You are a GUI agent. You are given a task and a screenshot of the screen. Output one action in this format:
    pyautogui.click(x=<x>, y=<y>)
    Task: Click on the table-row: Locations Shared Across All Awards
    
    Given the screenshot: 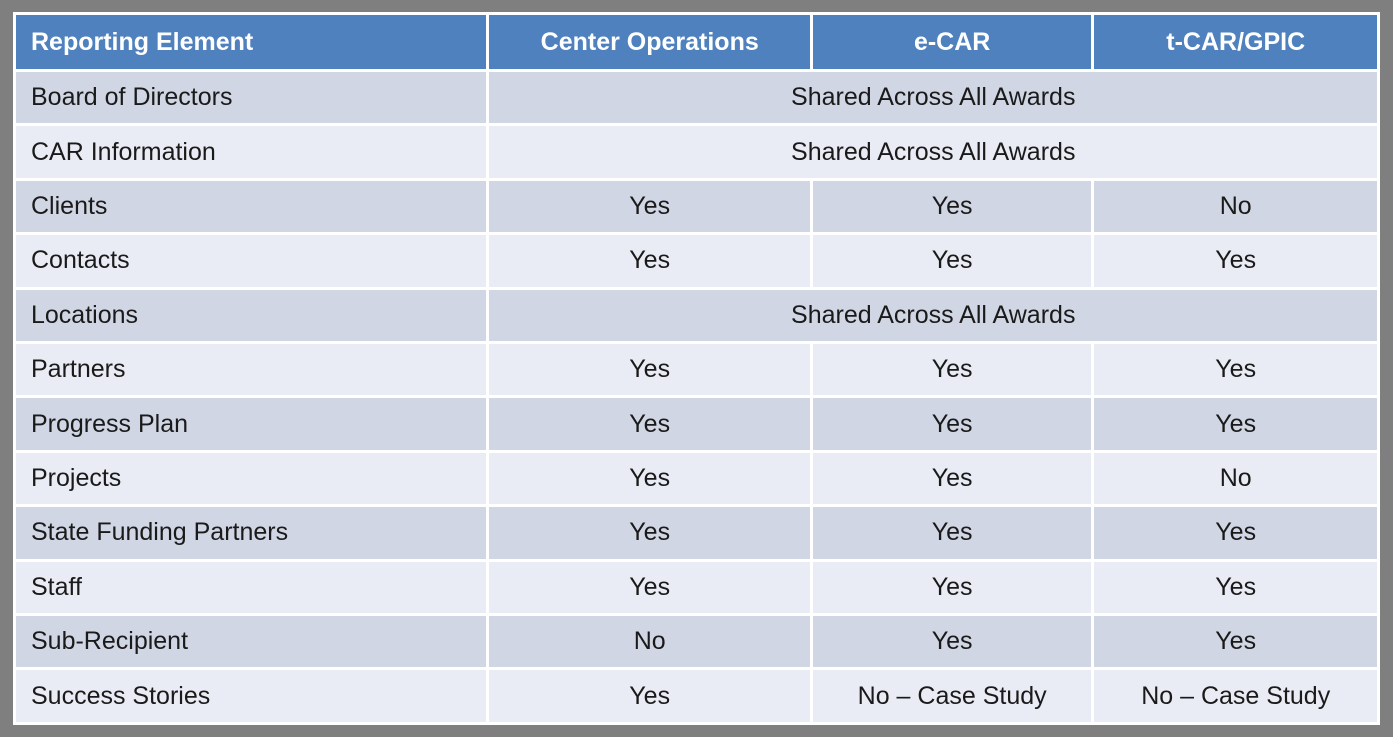 What is the action you would take?
    pyautogui.click(x=696, y=315)
    